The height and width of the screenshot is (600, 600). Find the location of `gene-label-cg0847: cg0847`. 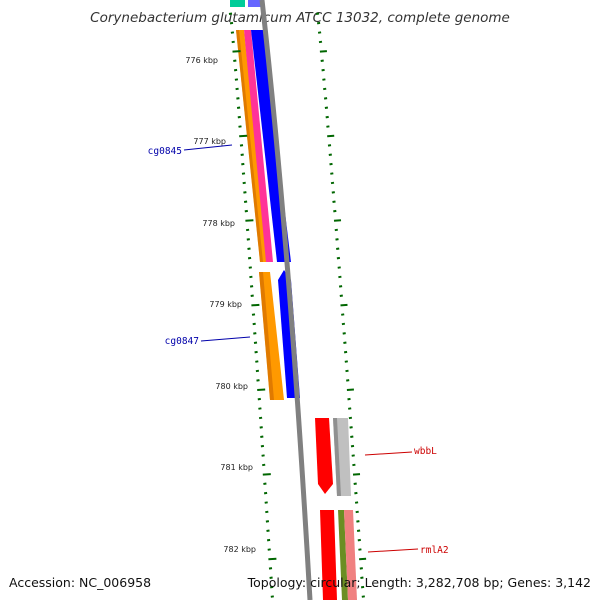

gene-label-cg0847: cg0847 is located at coordinates (182, 341).